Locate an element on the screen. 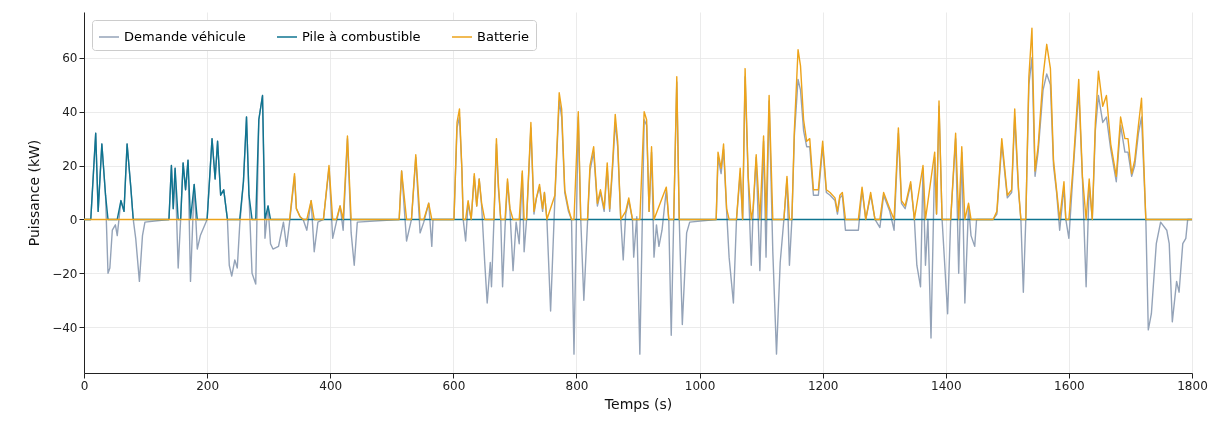  x-tick-label: 1600 is located at coordinates (1069, 385).